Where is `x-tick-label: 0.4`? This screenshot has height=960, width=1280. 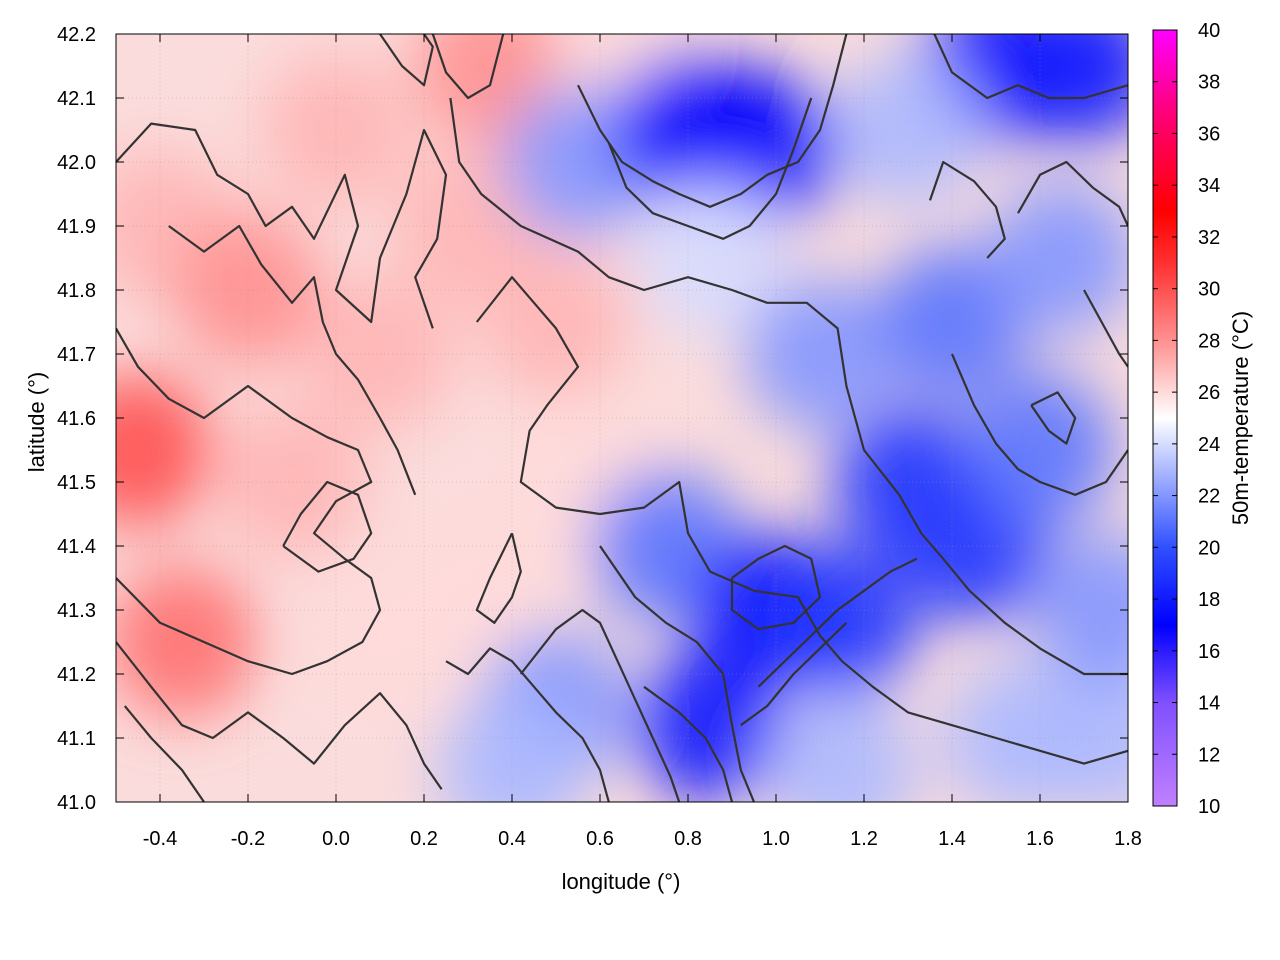
x-tick-label: 0.4 is located at coordinates (512, 839).